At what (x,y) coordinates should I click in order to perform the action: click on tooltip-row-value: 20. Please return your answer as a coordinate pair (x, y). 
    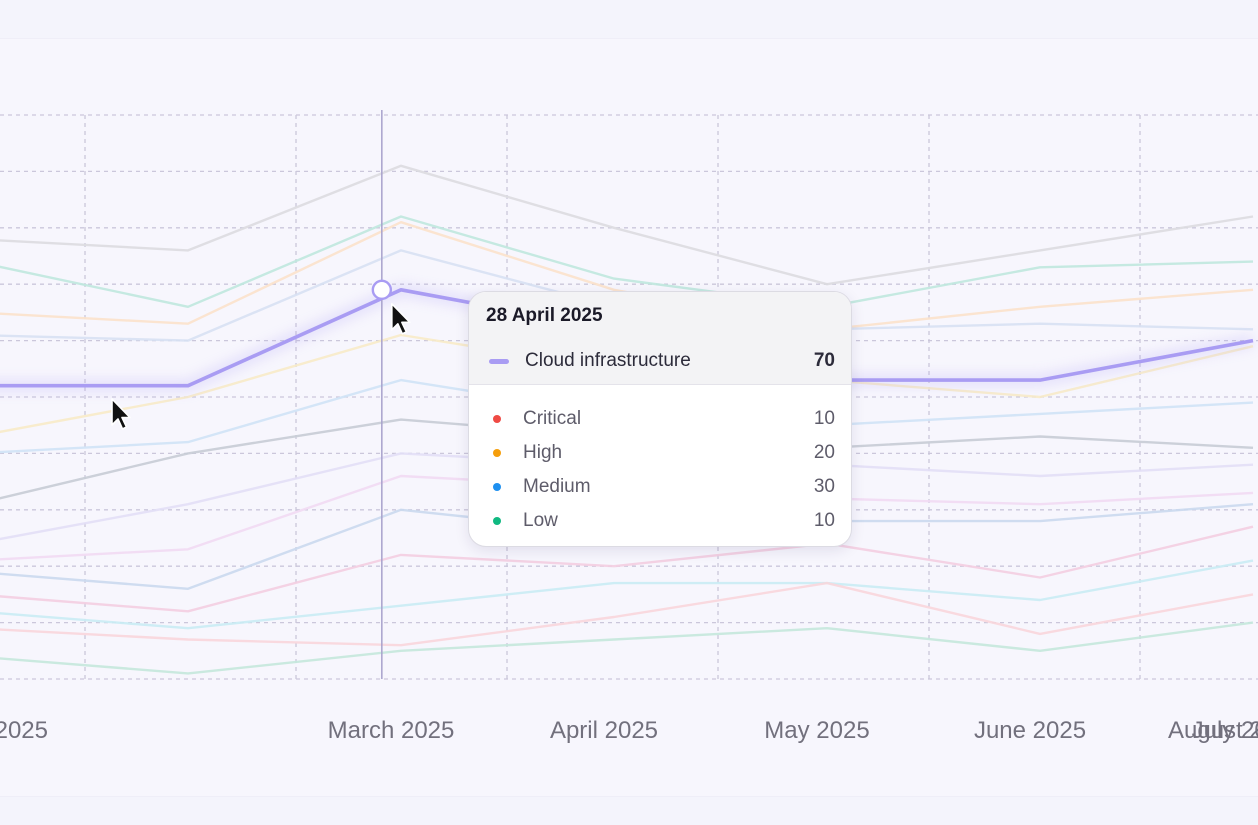
    Looking at the image, I should click on (824, 452).